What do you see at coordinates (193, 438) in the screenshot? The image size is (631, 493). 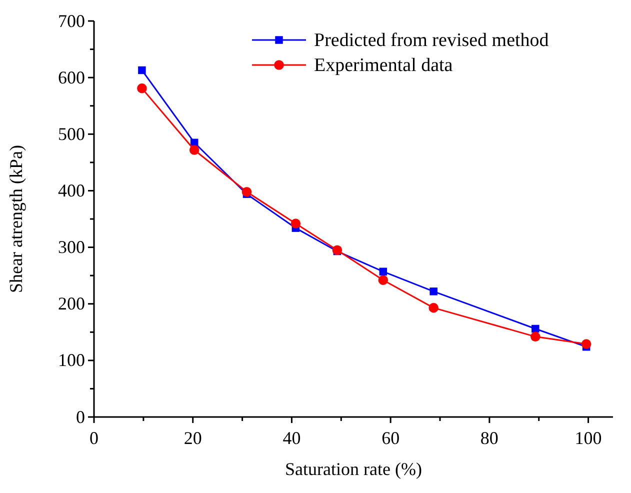 I see `x-tick-label: 20` at bounding box center [193, 438].